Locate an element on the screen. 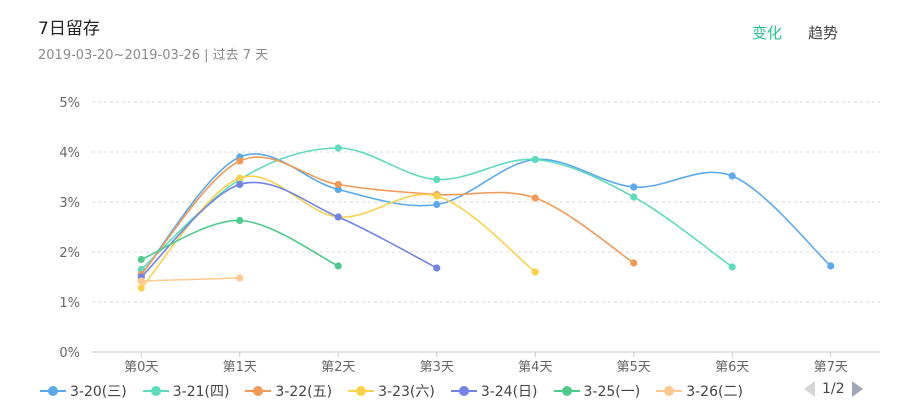  y-tick-label: 3% is located at coordinates (69, 203).